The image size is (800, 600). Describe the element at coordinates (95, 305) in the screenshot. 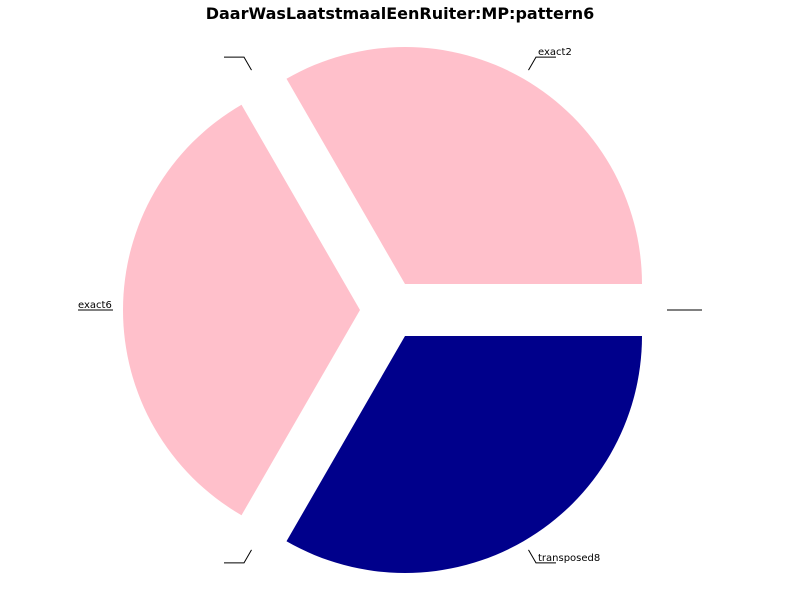

I see `slice-label-exact6: exact6` at that location.